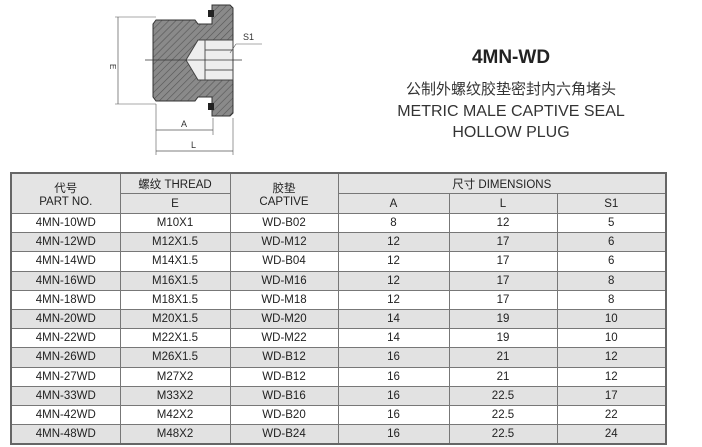 The width and height of the screenshot is (702, 447). I want to click on cell-captive: WD-M20, so click(284, 319).